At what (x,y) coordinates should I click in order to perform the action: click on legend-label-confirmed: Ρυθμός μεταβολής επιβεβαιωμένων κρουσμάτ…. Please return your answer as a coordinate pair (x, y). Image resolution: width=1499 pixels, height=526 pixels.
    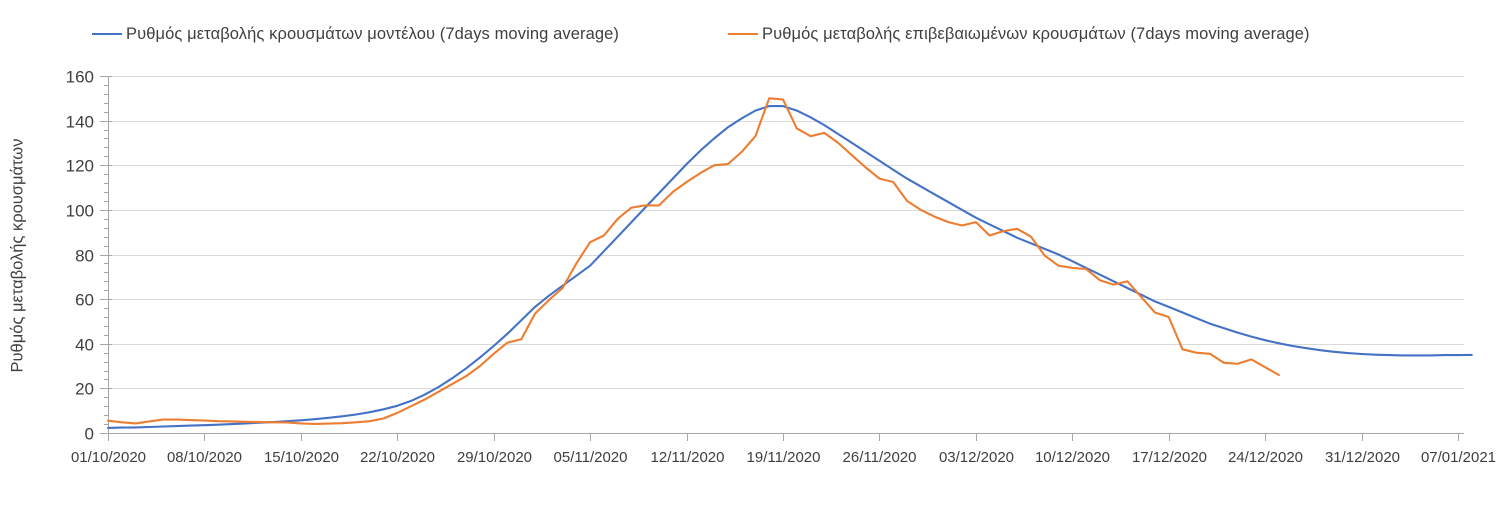
    Looking at the image, I should click on (1036, 33).